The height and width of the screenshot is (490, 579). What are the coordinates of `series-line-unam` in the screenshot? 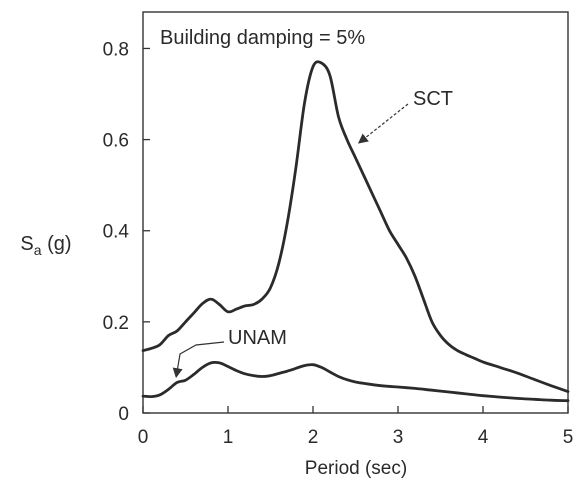 It's located at (355, 381).